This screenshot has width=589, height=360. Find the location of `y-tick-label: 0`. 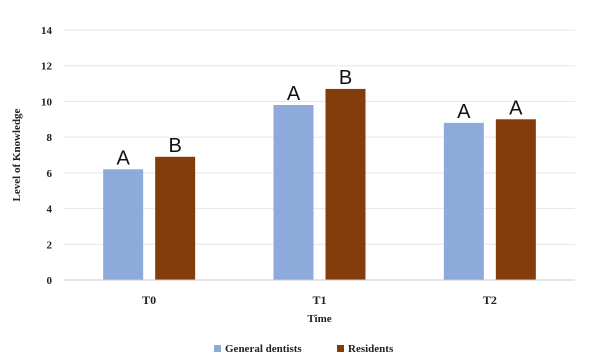

y-tick-label: 0 is located at coordinates (50, 281).